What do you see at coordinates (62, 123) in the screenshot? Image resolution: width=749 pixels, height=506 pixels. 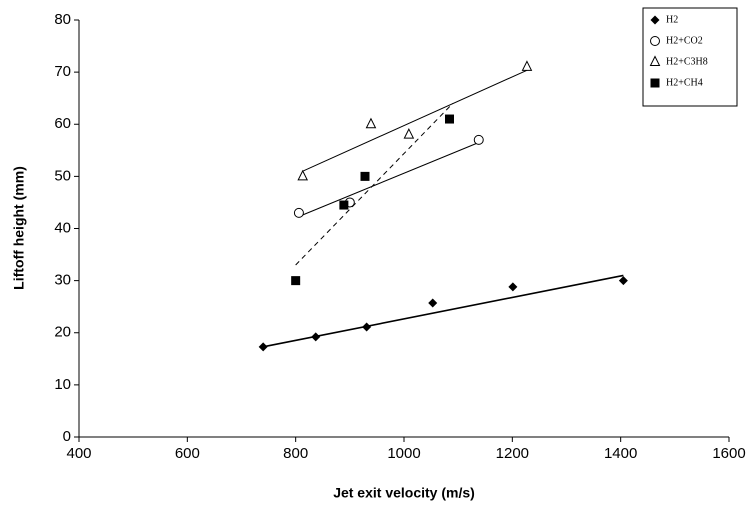 I see `y-tick-label: 60` at bounding box center [62, 123].